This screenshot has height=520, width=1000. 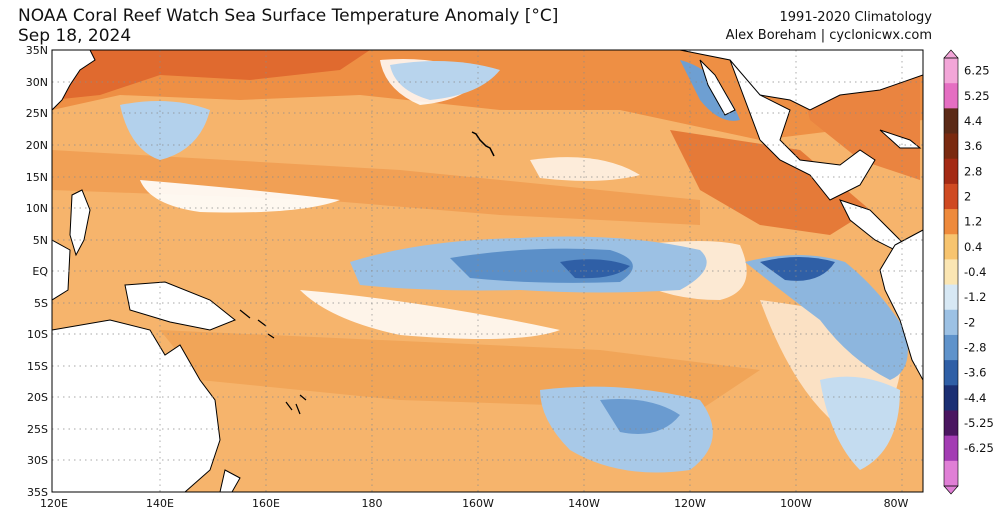 I want to click on lon-label: 120W, so click(x=690, y=503).